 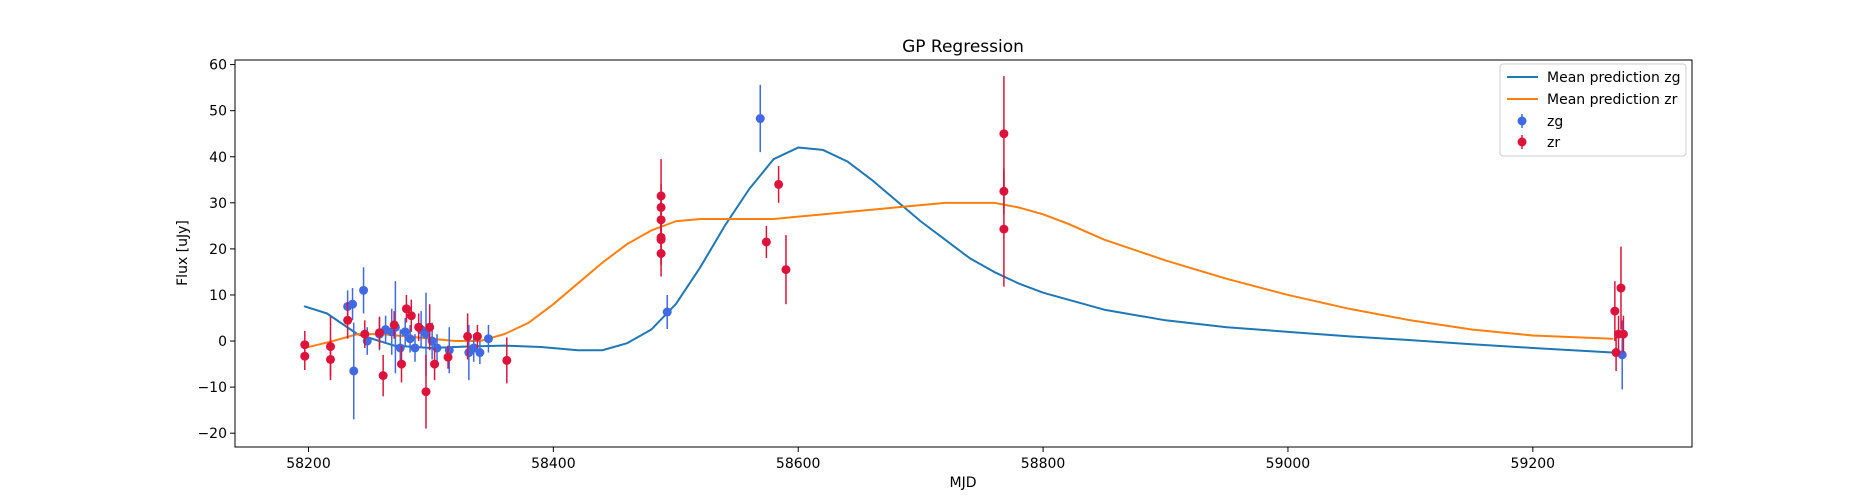 What do you see at coordinates (218, 204) in the screenshot?
I see `y-tick-label: 30` at bounding box center [218, 204].